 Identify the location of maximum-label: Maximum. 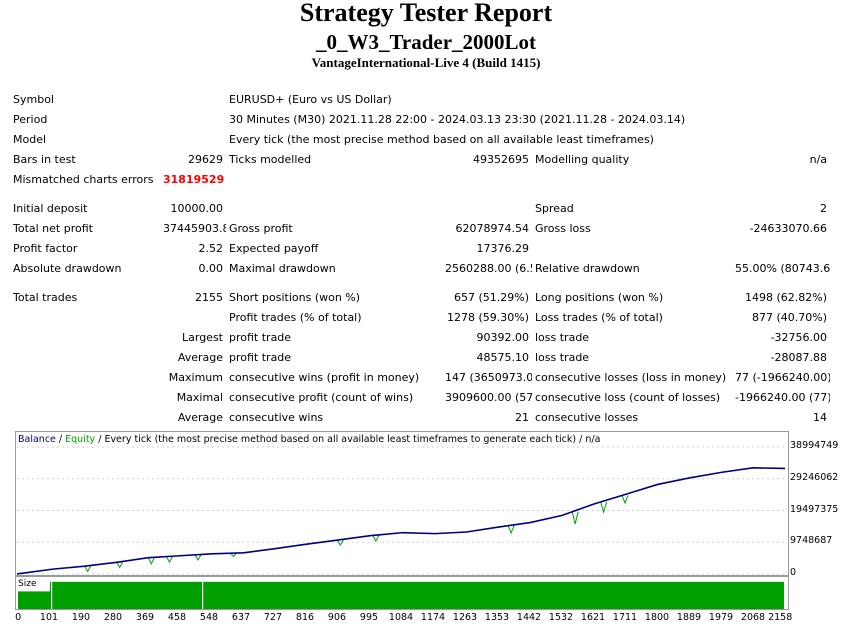
(195, 377).